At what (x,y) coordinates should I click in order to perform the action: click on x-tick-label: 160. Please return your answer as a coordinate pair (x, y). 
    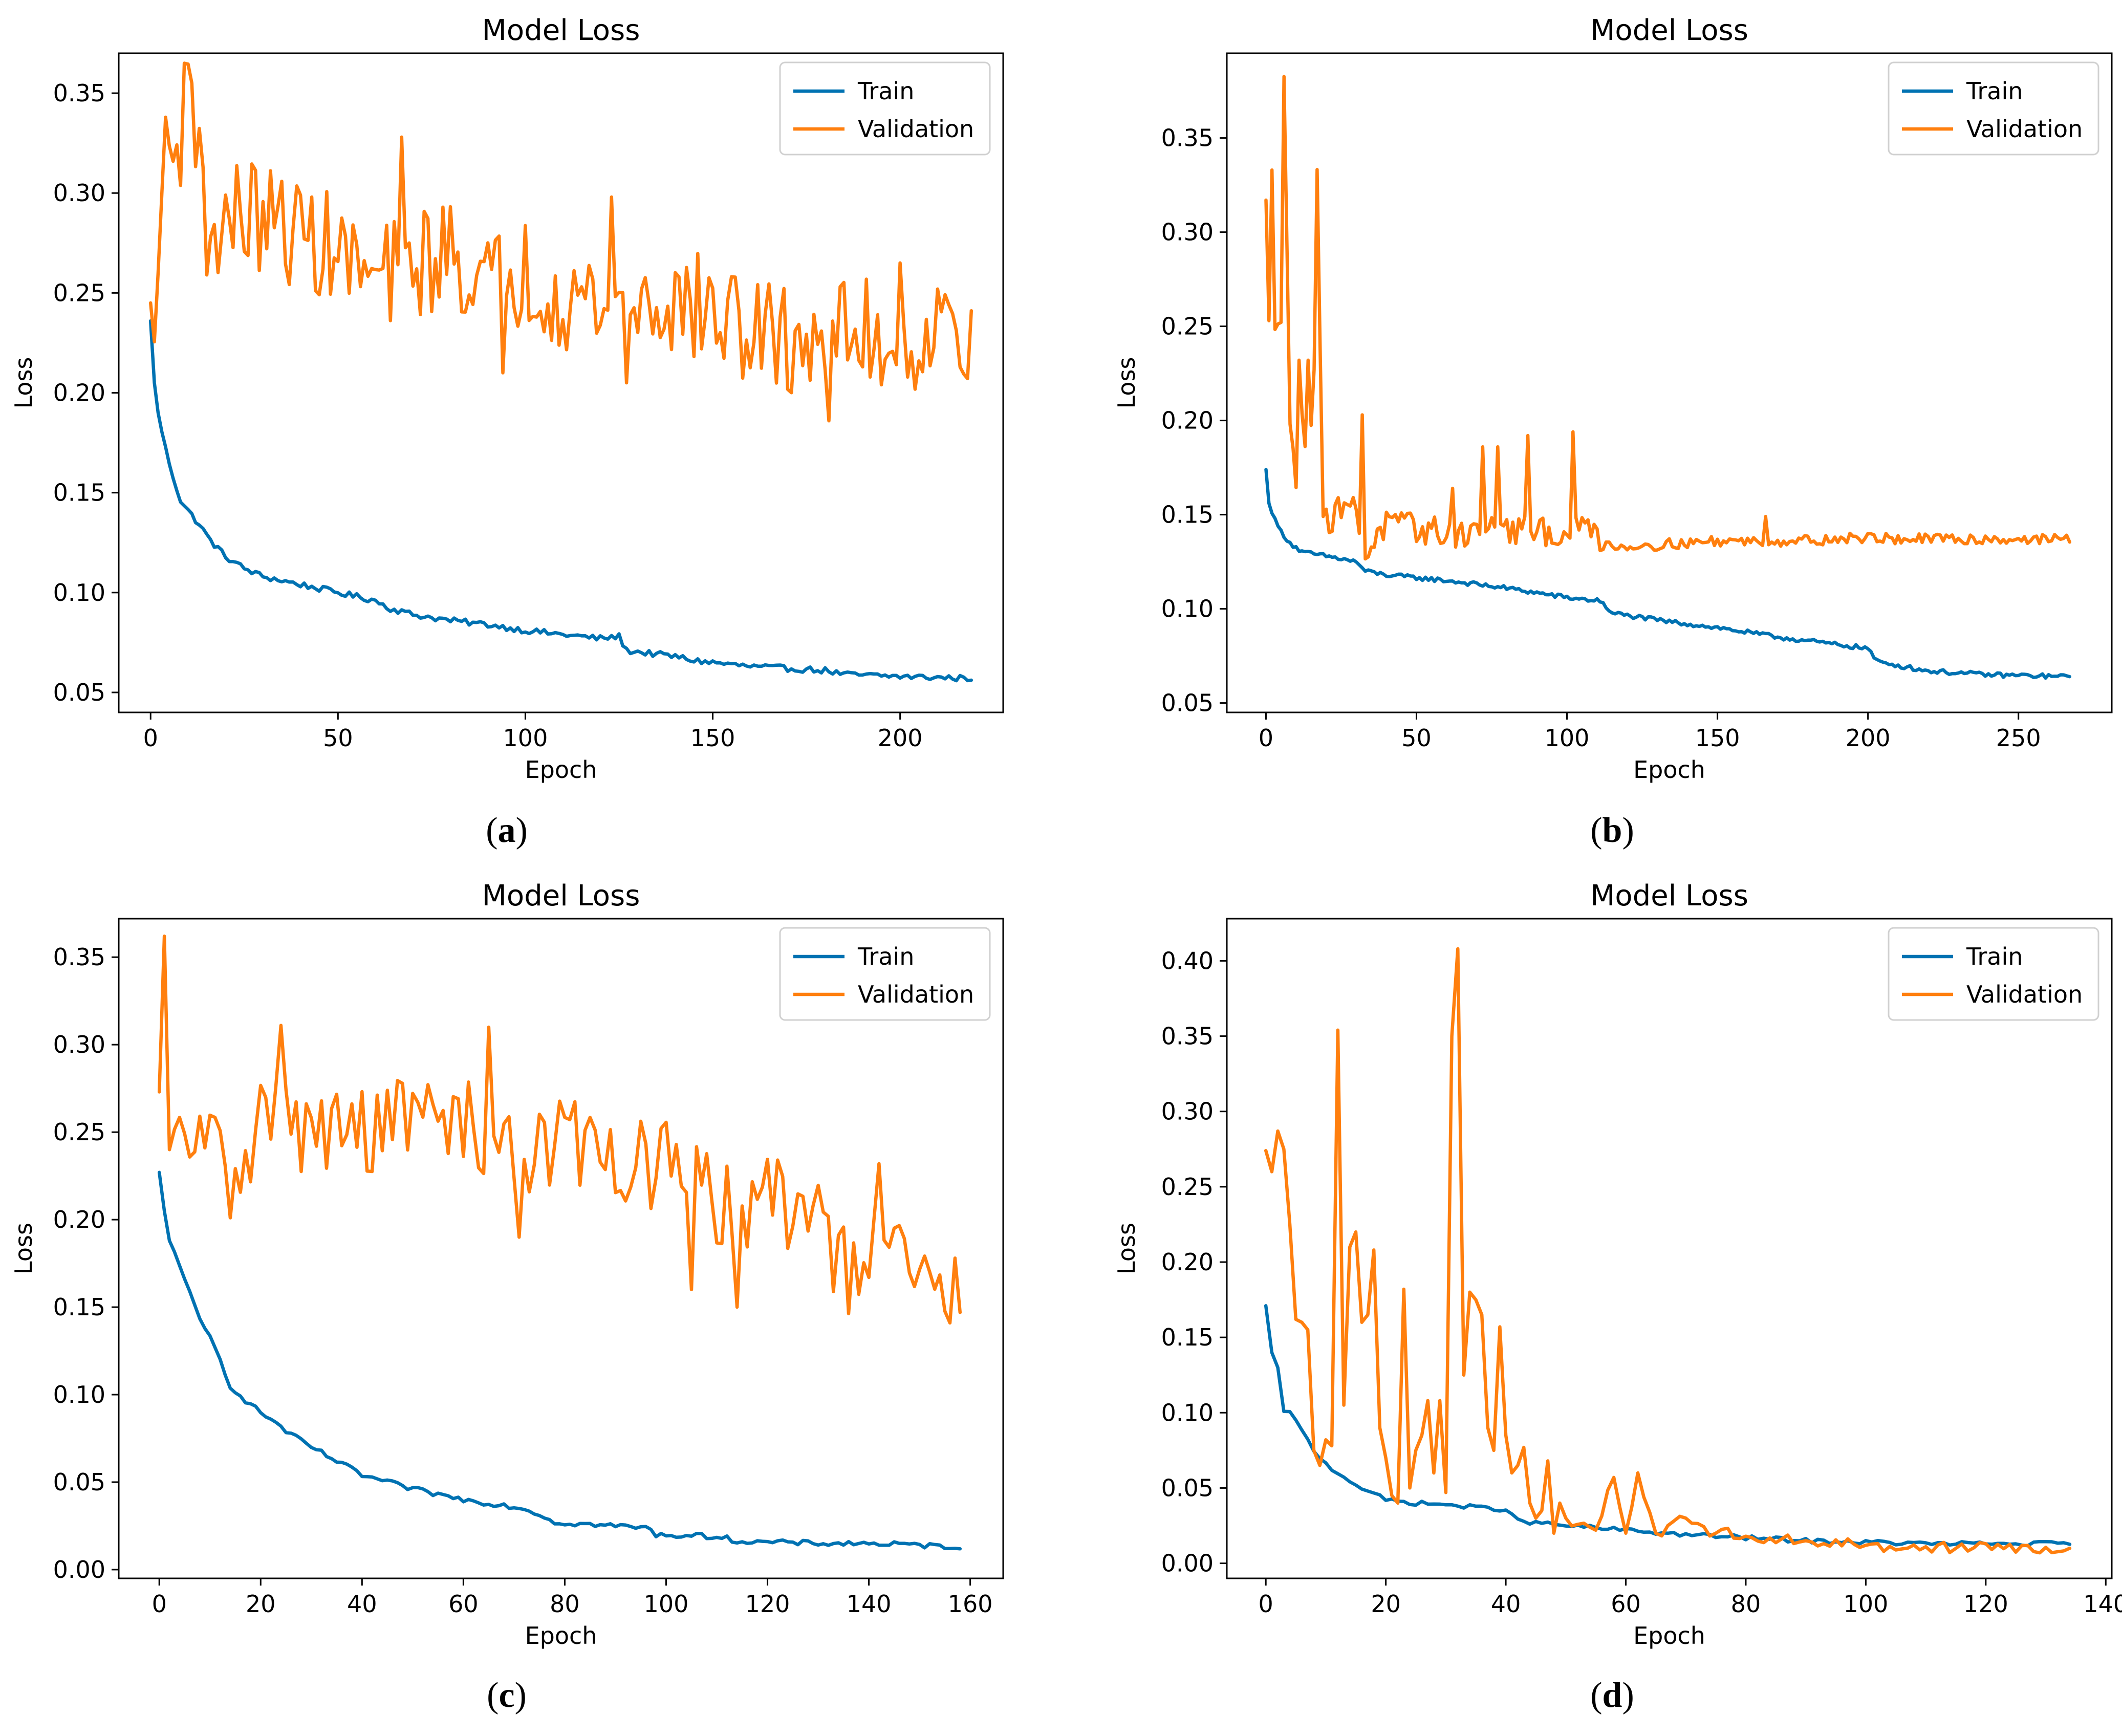
    Looking at the image, I should click on (970, 1604).